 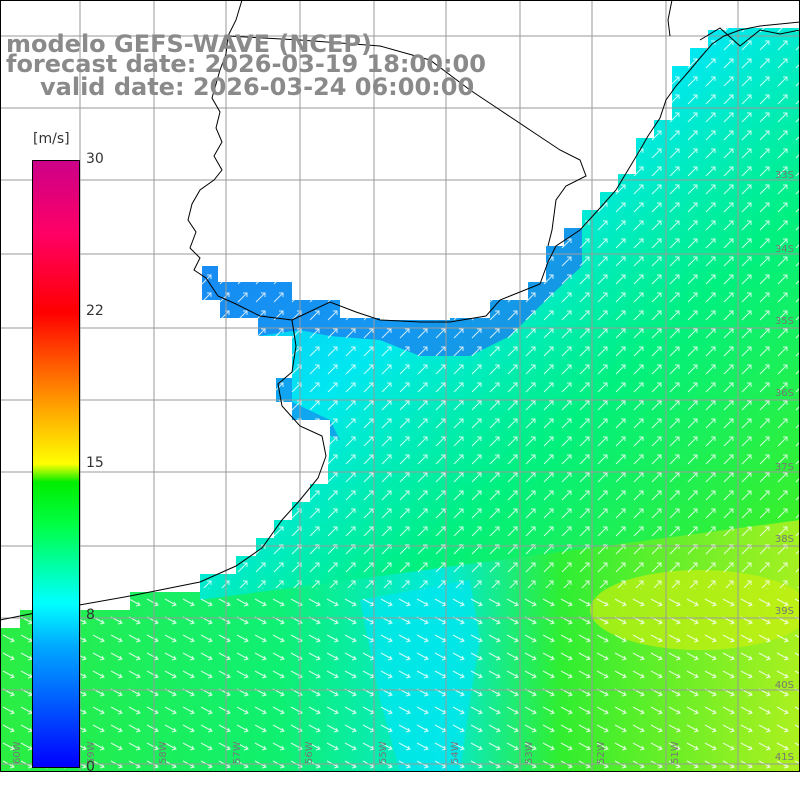 I want to click on lat-label: 33S, so click(x=784, y=175).